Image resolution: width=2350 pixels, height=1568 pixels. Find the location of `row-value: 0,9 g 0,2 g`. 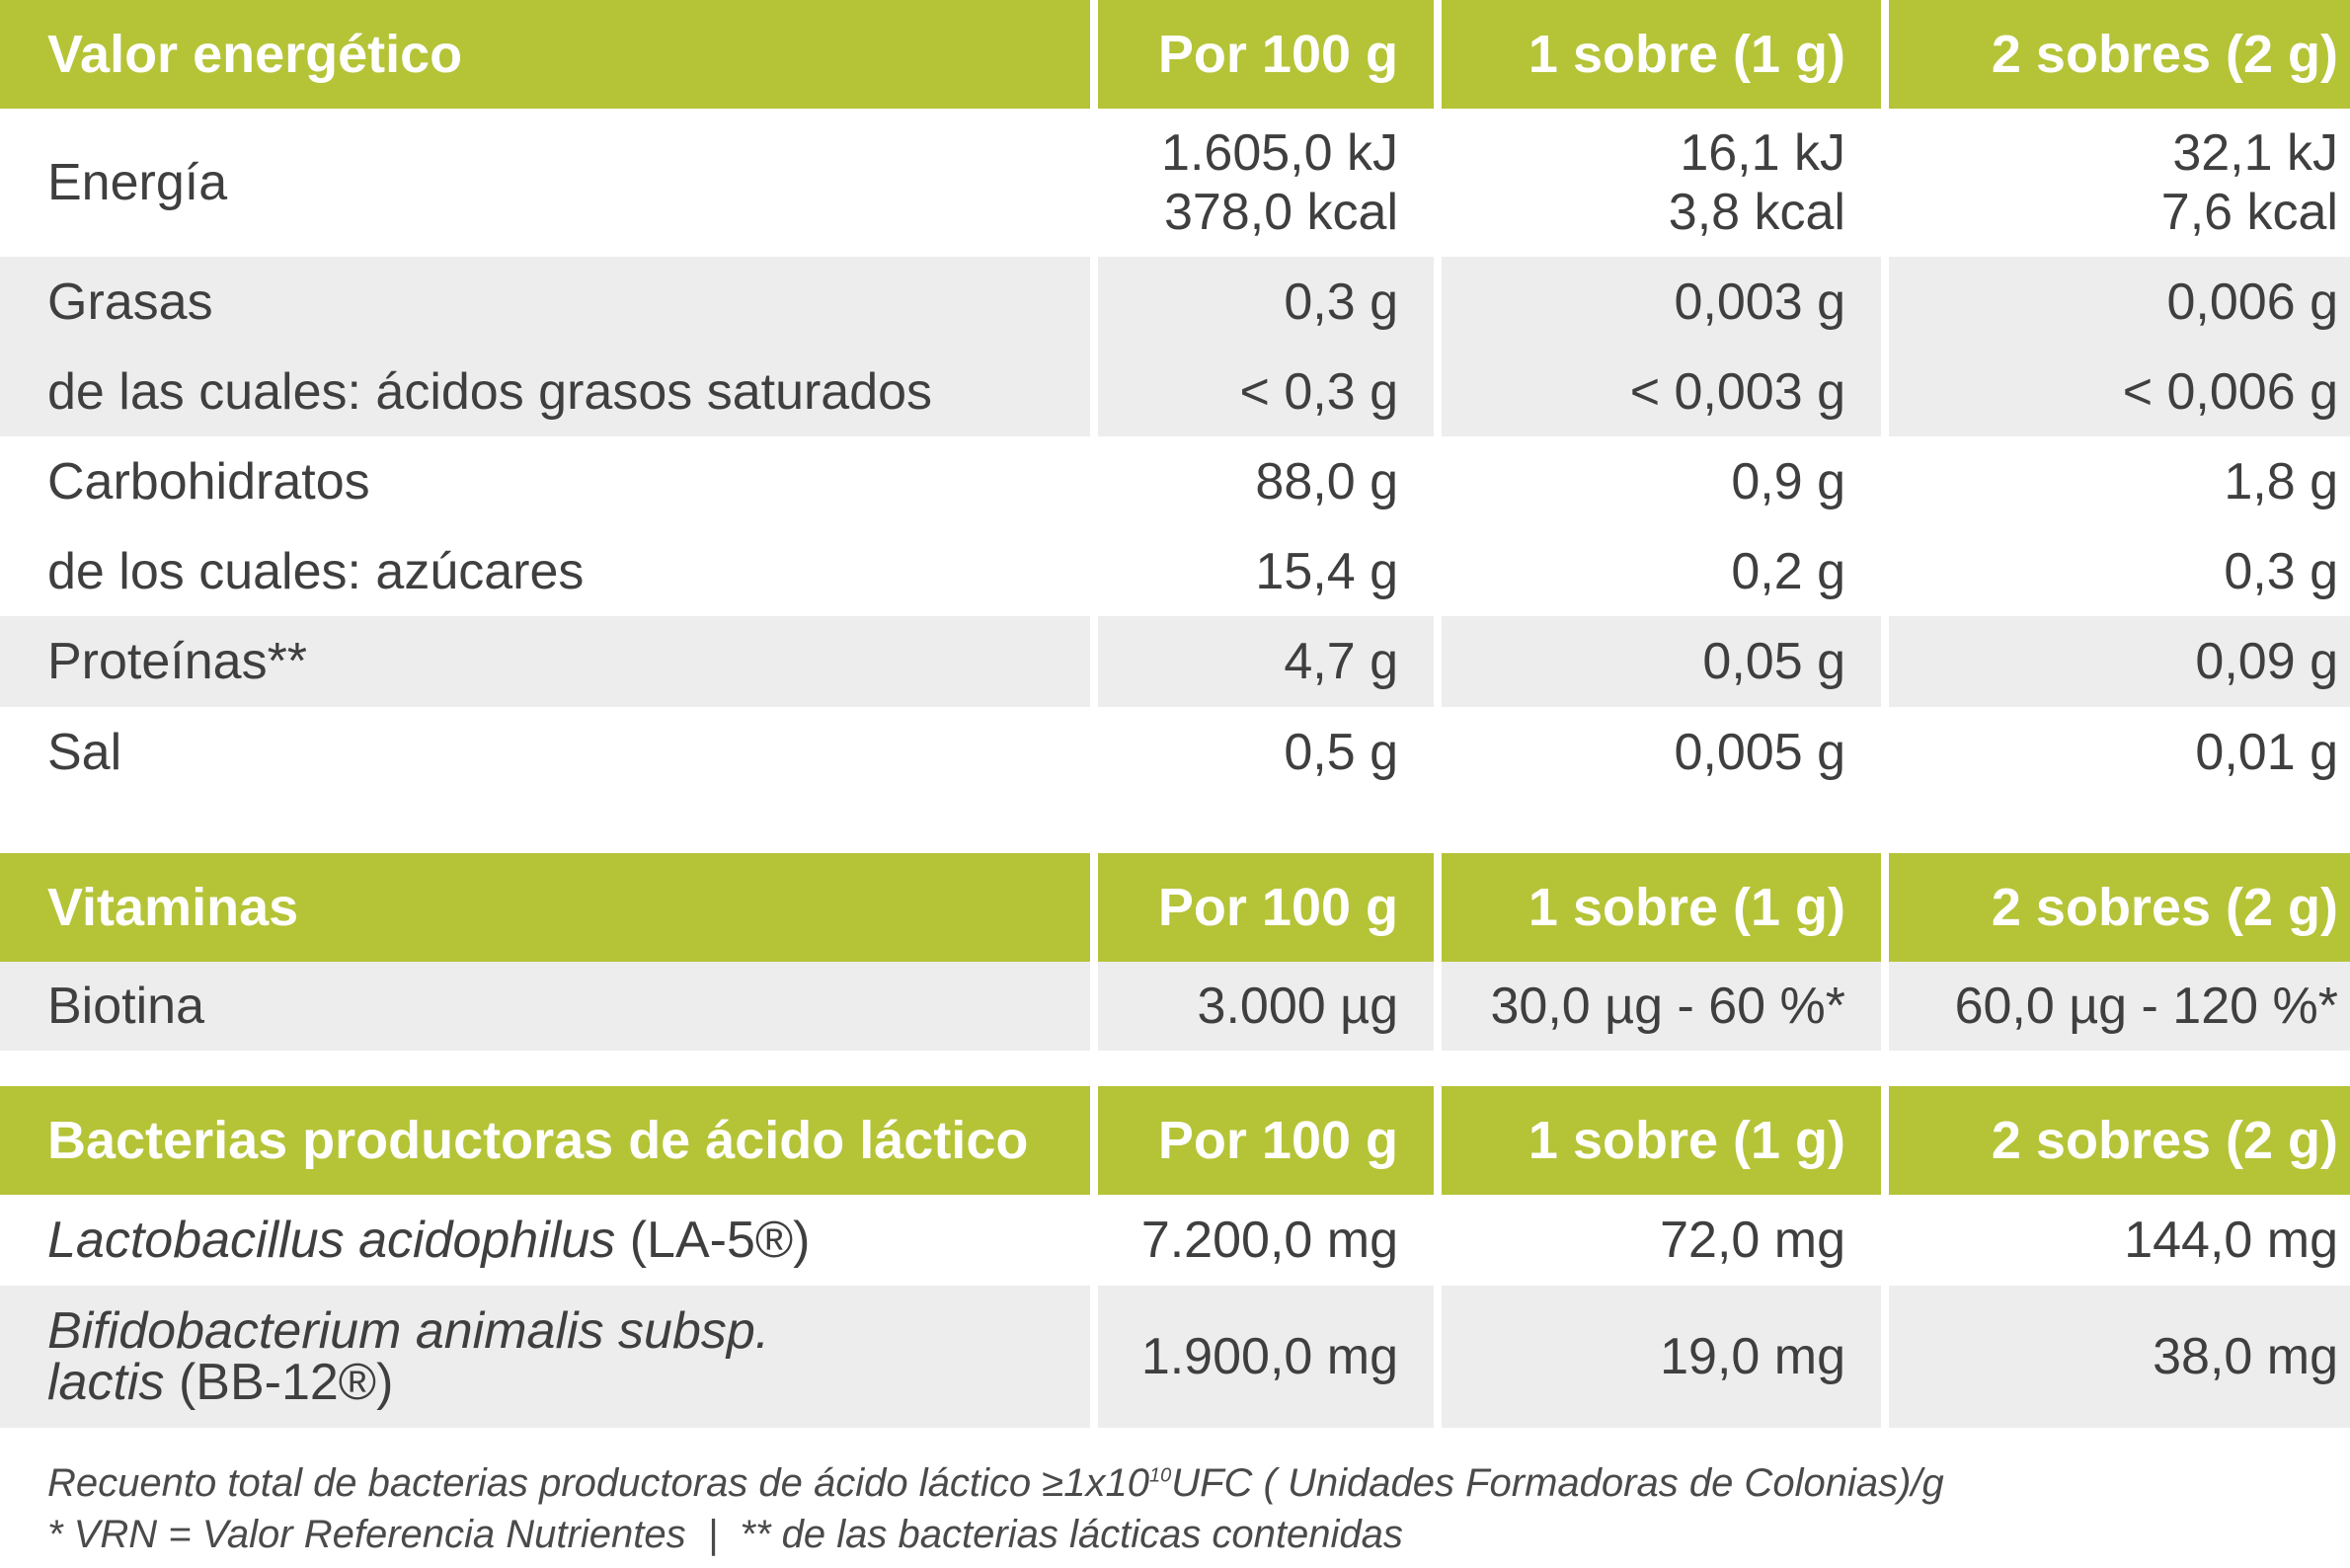

row-value: 0,9 g 0,2 g is located at coordinates (1661, 526).